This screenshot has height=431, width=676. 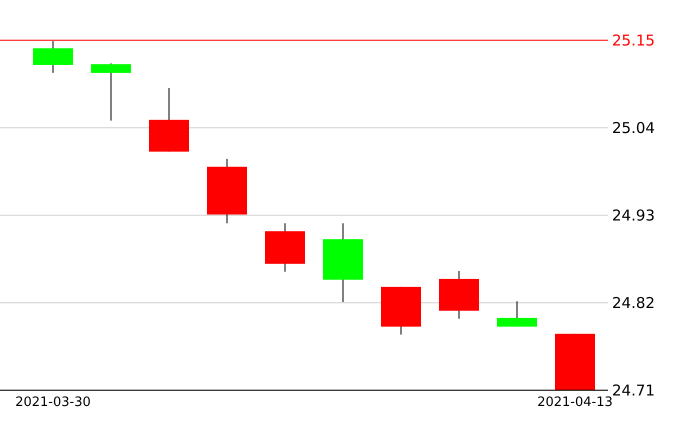 I want to click on candlestick, so click(x=111, y=92).